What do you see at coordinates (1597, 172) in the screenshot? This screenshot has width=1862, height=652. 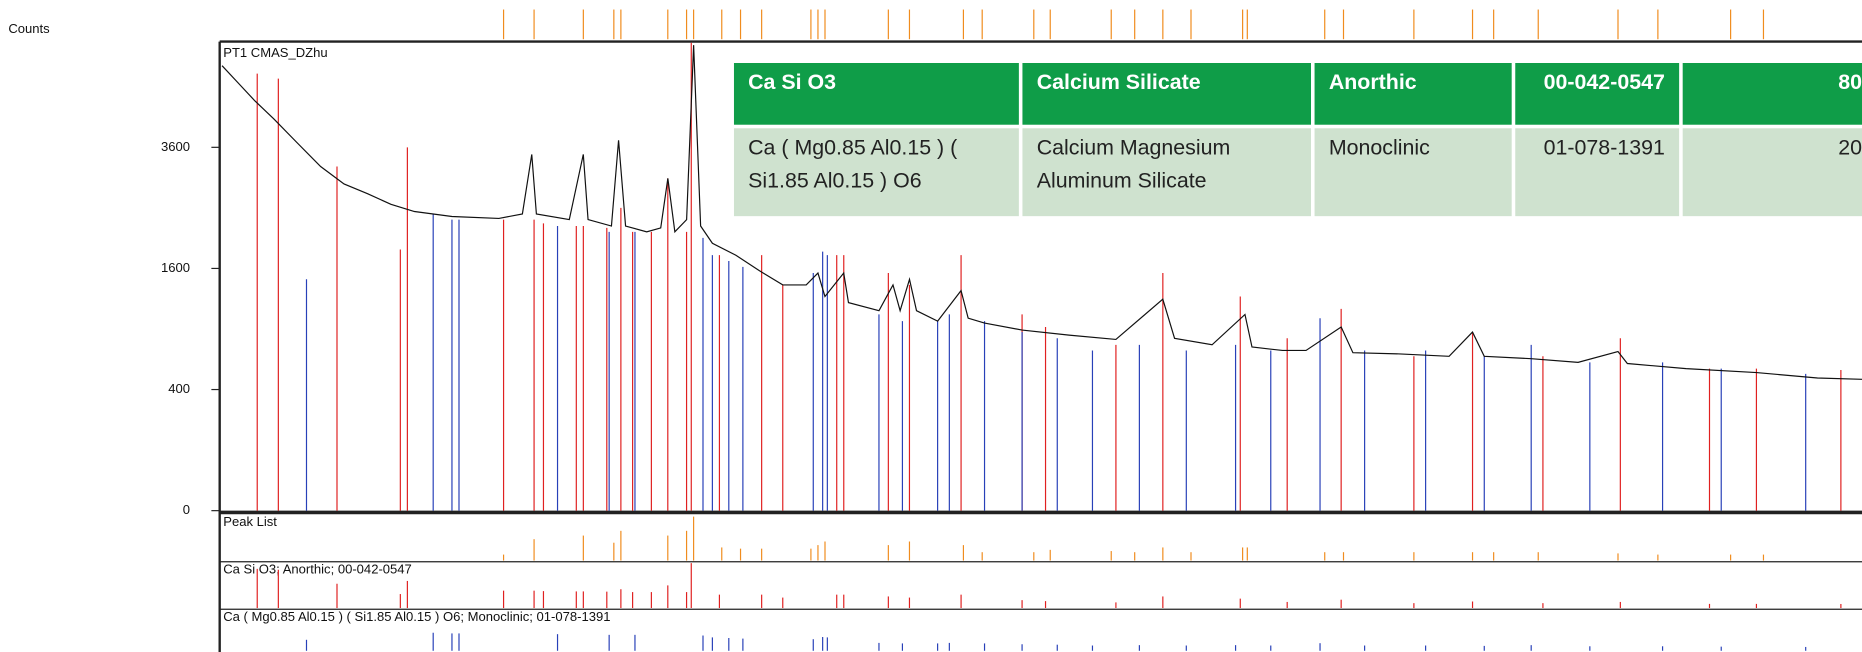 I see `table-cell: 01-078-1391` at bounding box center [1597, 172].